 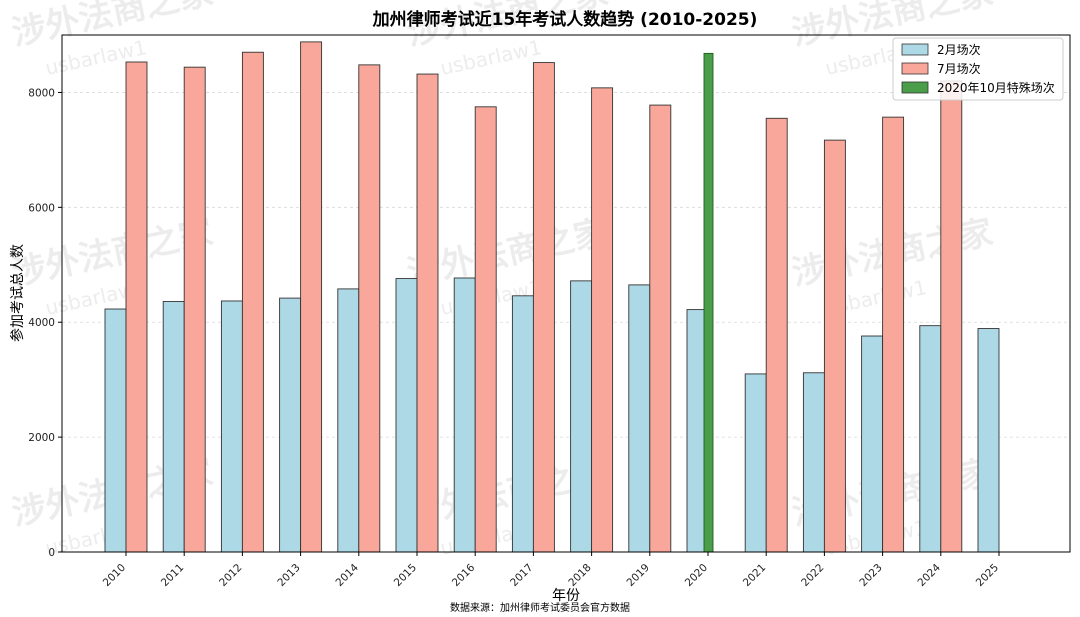 I want to click on x-tick-label: 2010, so click(x=114, y=575).